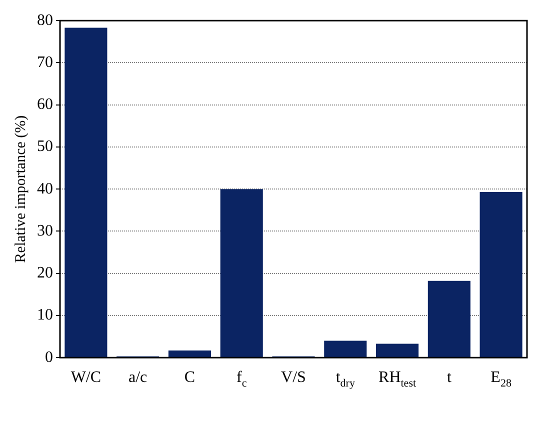 Image resolution: width=539 pixels, height=436 pixels. I want to click on y-tick-label: 30, so click(45, 231).